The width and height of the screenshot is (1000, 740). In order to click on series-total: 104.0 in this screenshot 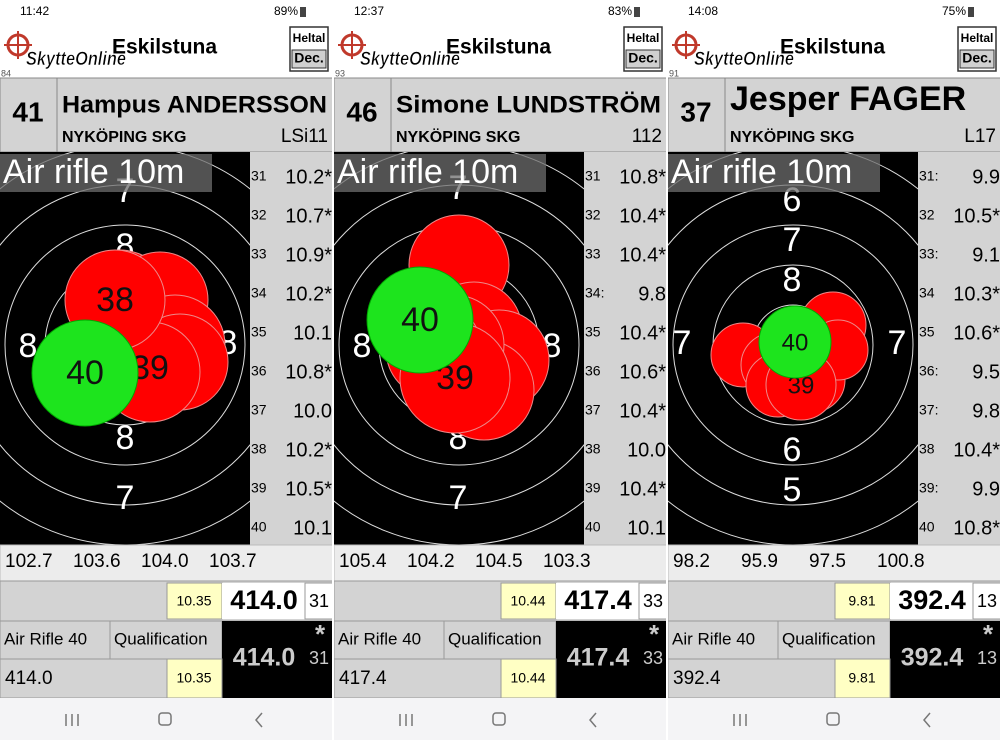, I will do `click(165, 561)`.